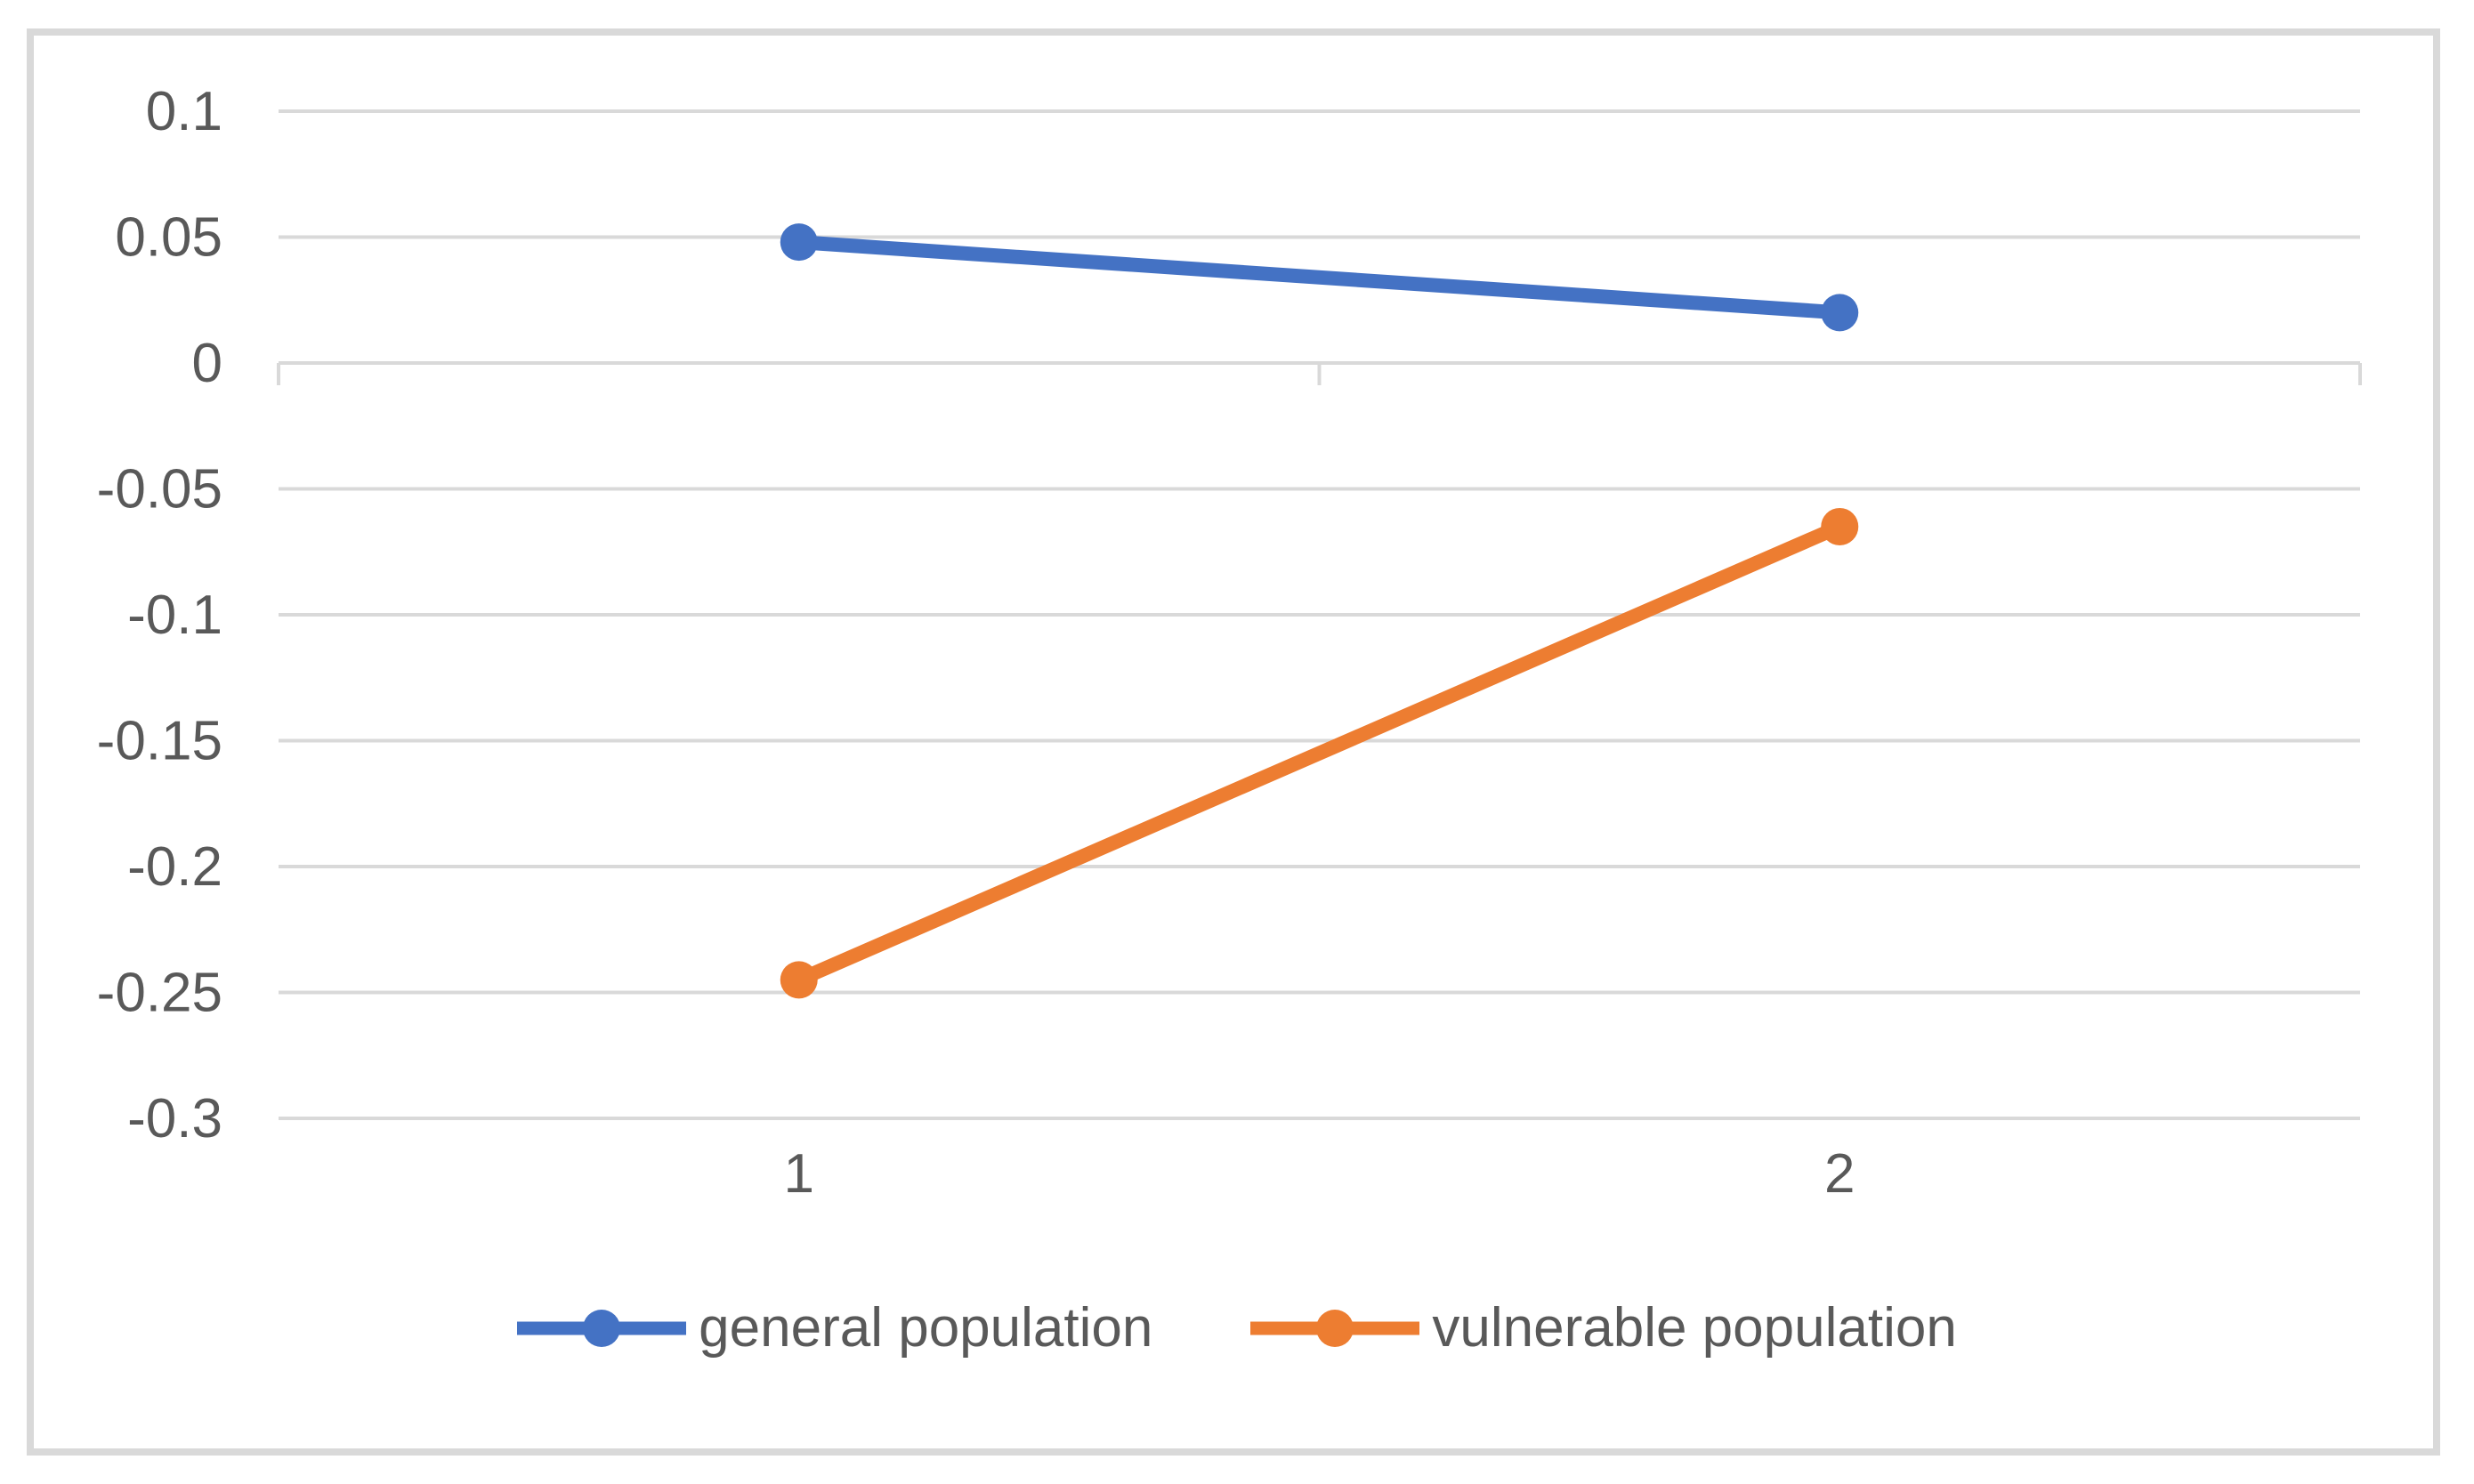  What do you see at coordinates (1839, 1174) in the screenshot?
I see `x-axis-tick-label: 2` at bounding box center [1839, 1174].